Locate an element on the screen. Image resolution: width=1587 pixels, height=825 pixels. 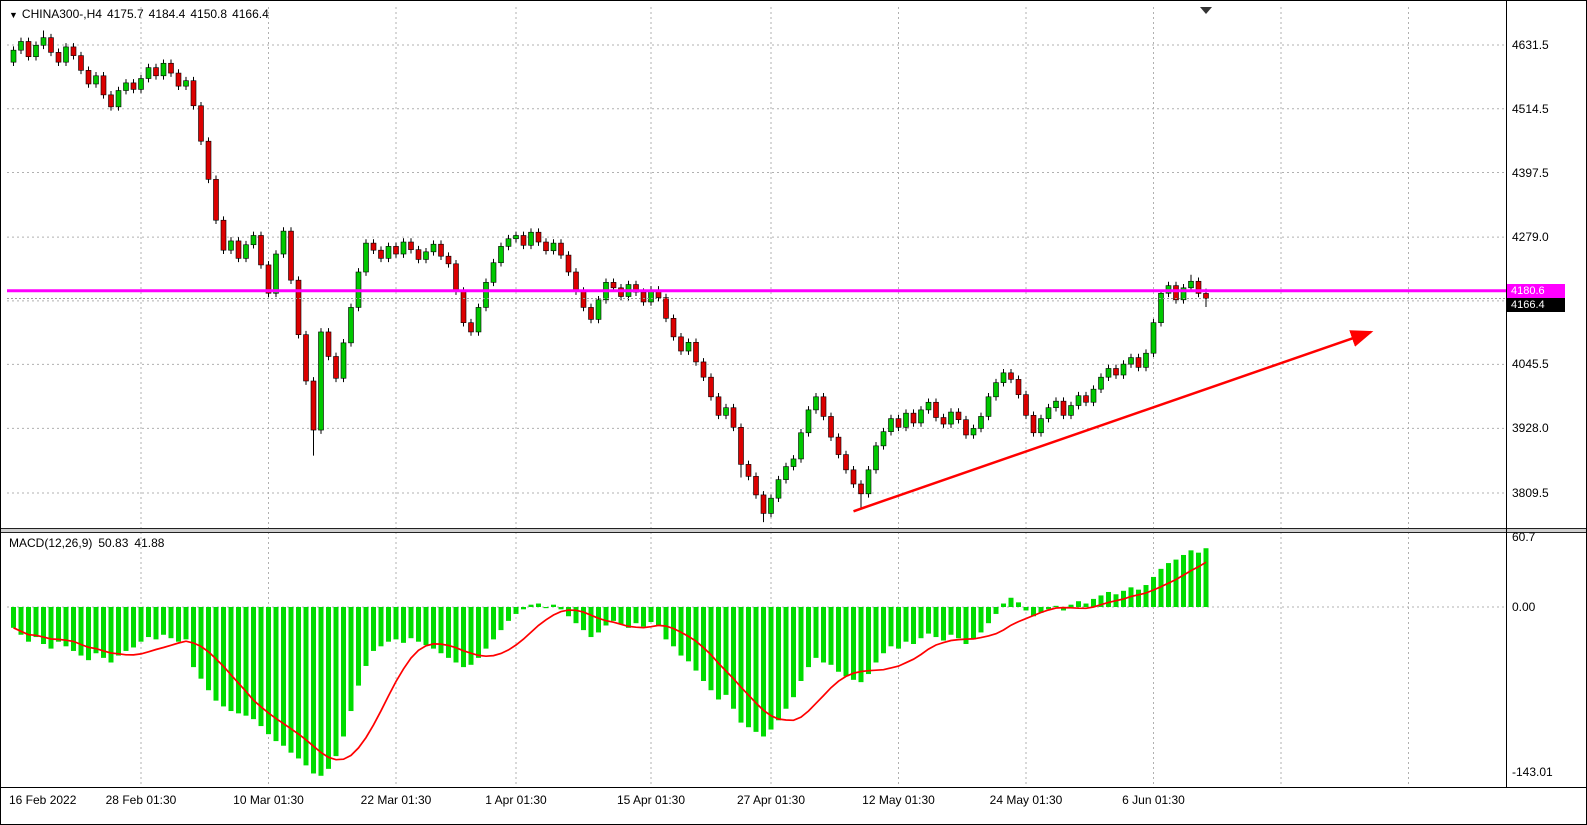
open-value: 4175.7 is located at coordinates (125, 14).